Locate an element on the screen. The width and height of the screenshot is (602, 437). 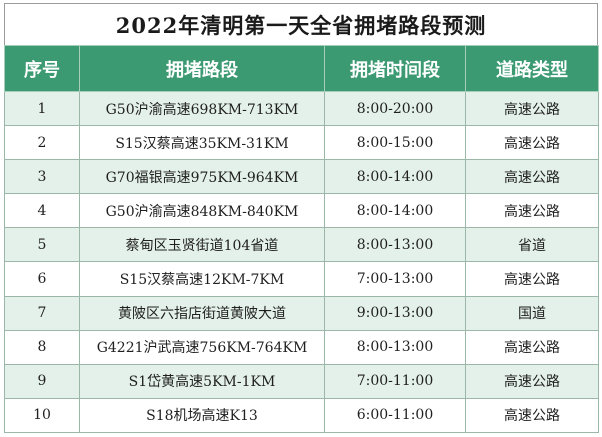
header-number: 序号 is located at coordinates (42, 68).